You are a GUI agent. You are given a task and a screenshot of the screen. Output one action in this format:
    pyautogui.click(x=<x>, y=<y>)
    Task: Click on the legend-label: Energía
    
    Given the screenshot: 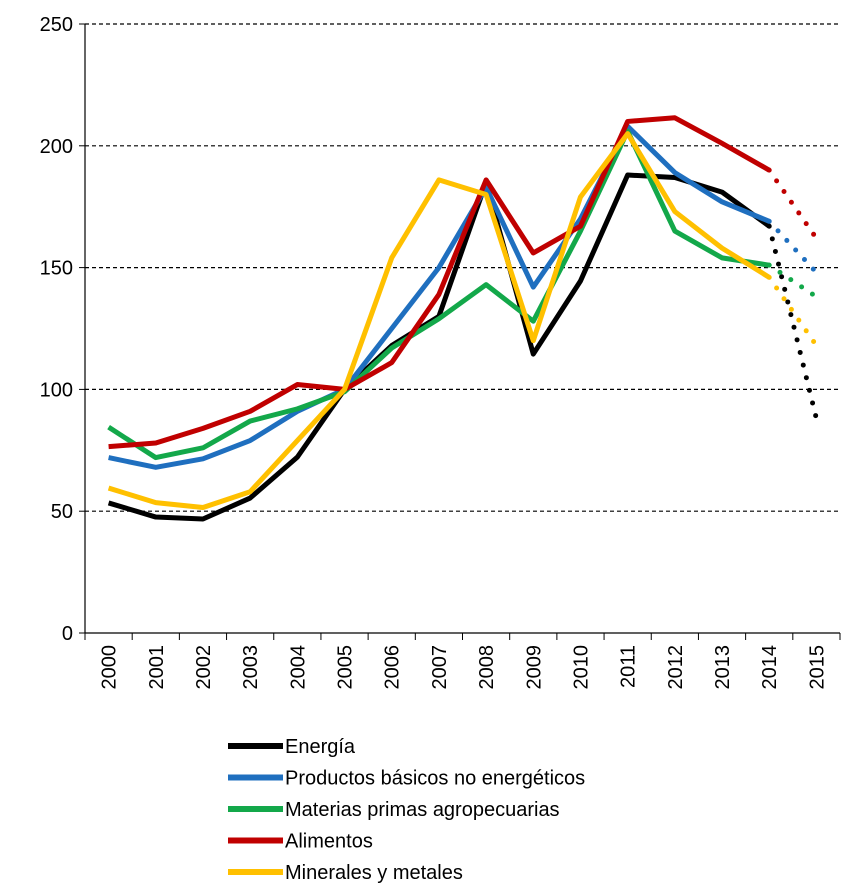 What is the action you would take?
    pyautogui.click(x=320, y=747)
    